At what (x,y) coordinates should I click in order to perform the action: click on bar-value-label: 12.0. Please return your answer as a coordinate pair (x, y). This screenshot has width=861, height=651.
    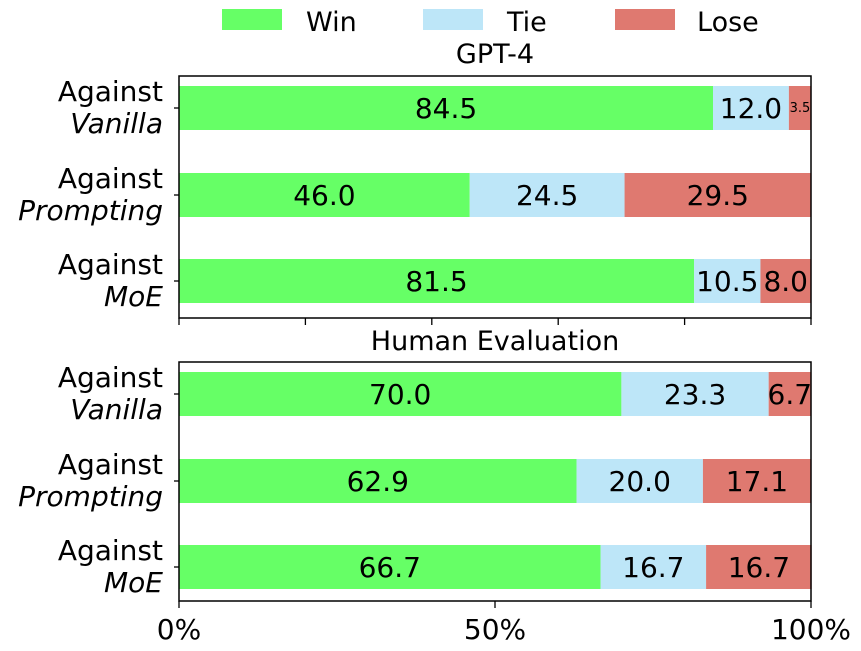
    Looking at the image, I should click on (751, 108).